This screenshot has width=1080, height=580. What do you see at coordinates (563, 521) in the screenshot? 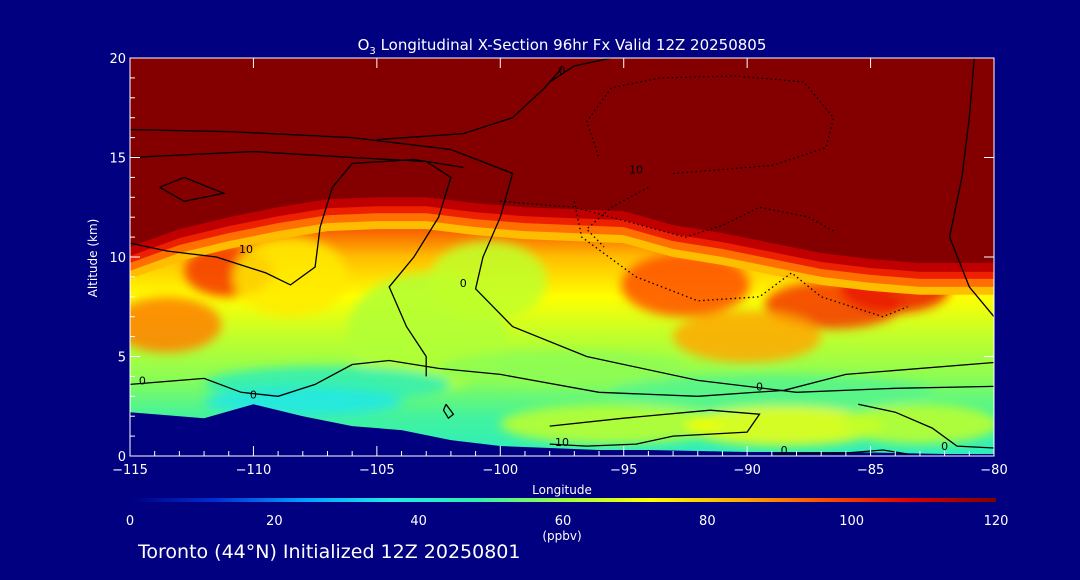
I see `colorbar-tick-label: 60` at bounding box center [563, 521].